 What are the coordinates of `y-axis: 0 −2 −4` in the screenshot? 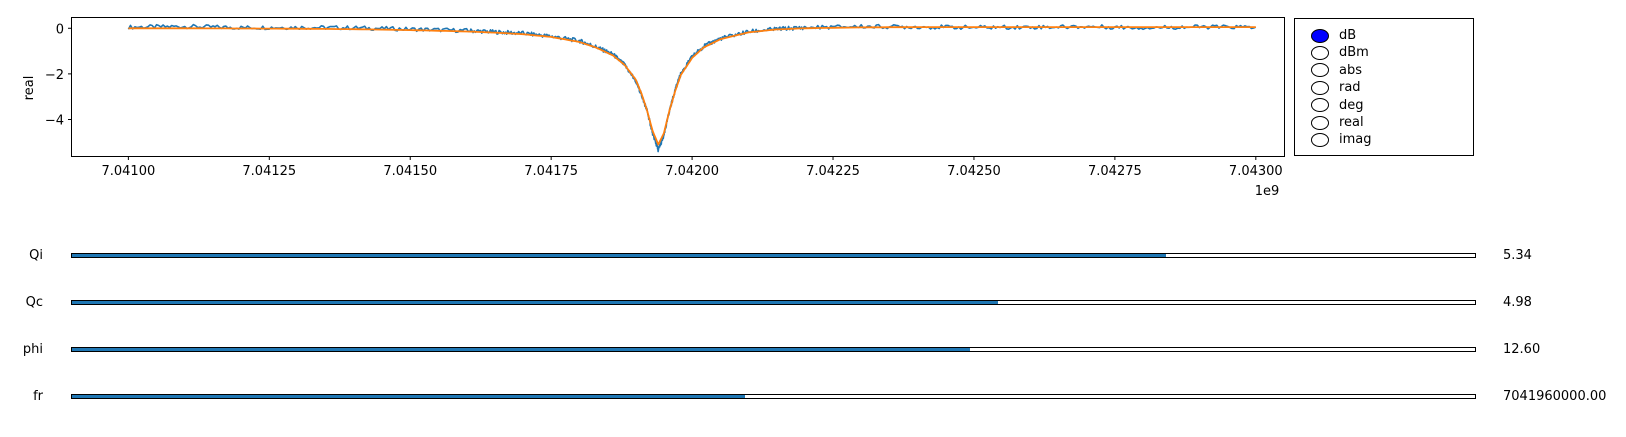 It's located at (58, 75).